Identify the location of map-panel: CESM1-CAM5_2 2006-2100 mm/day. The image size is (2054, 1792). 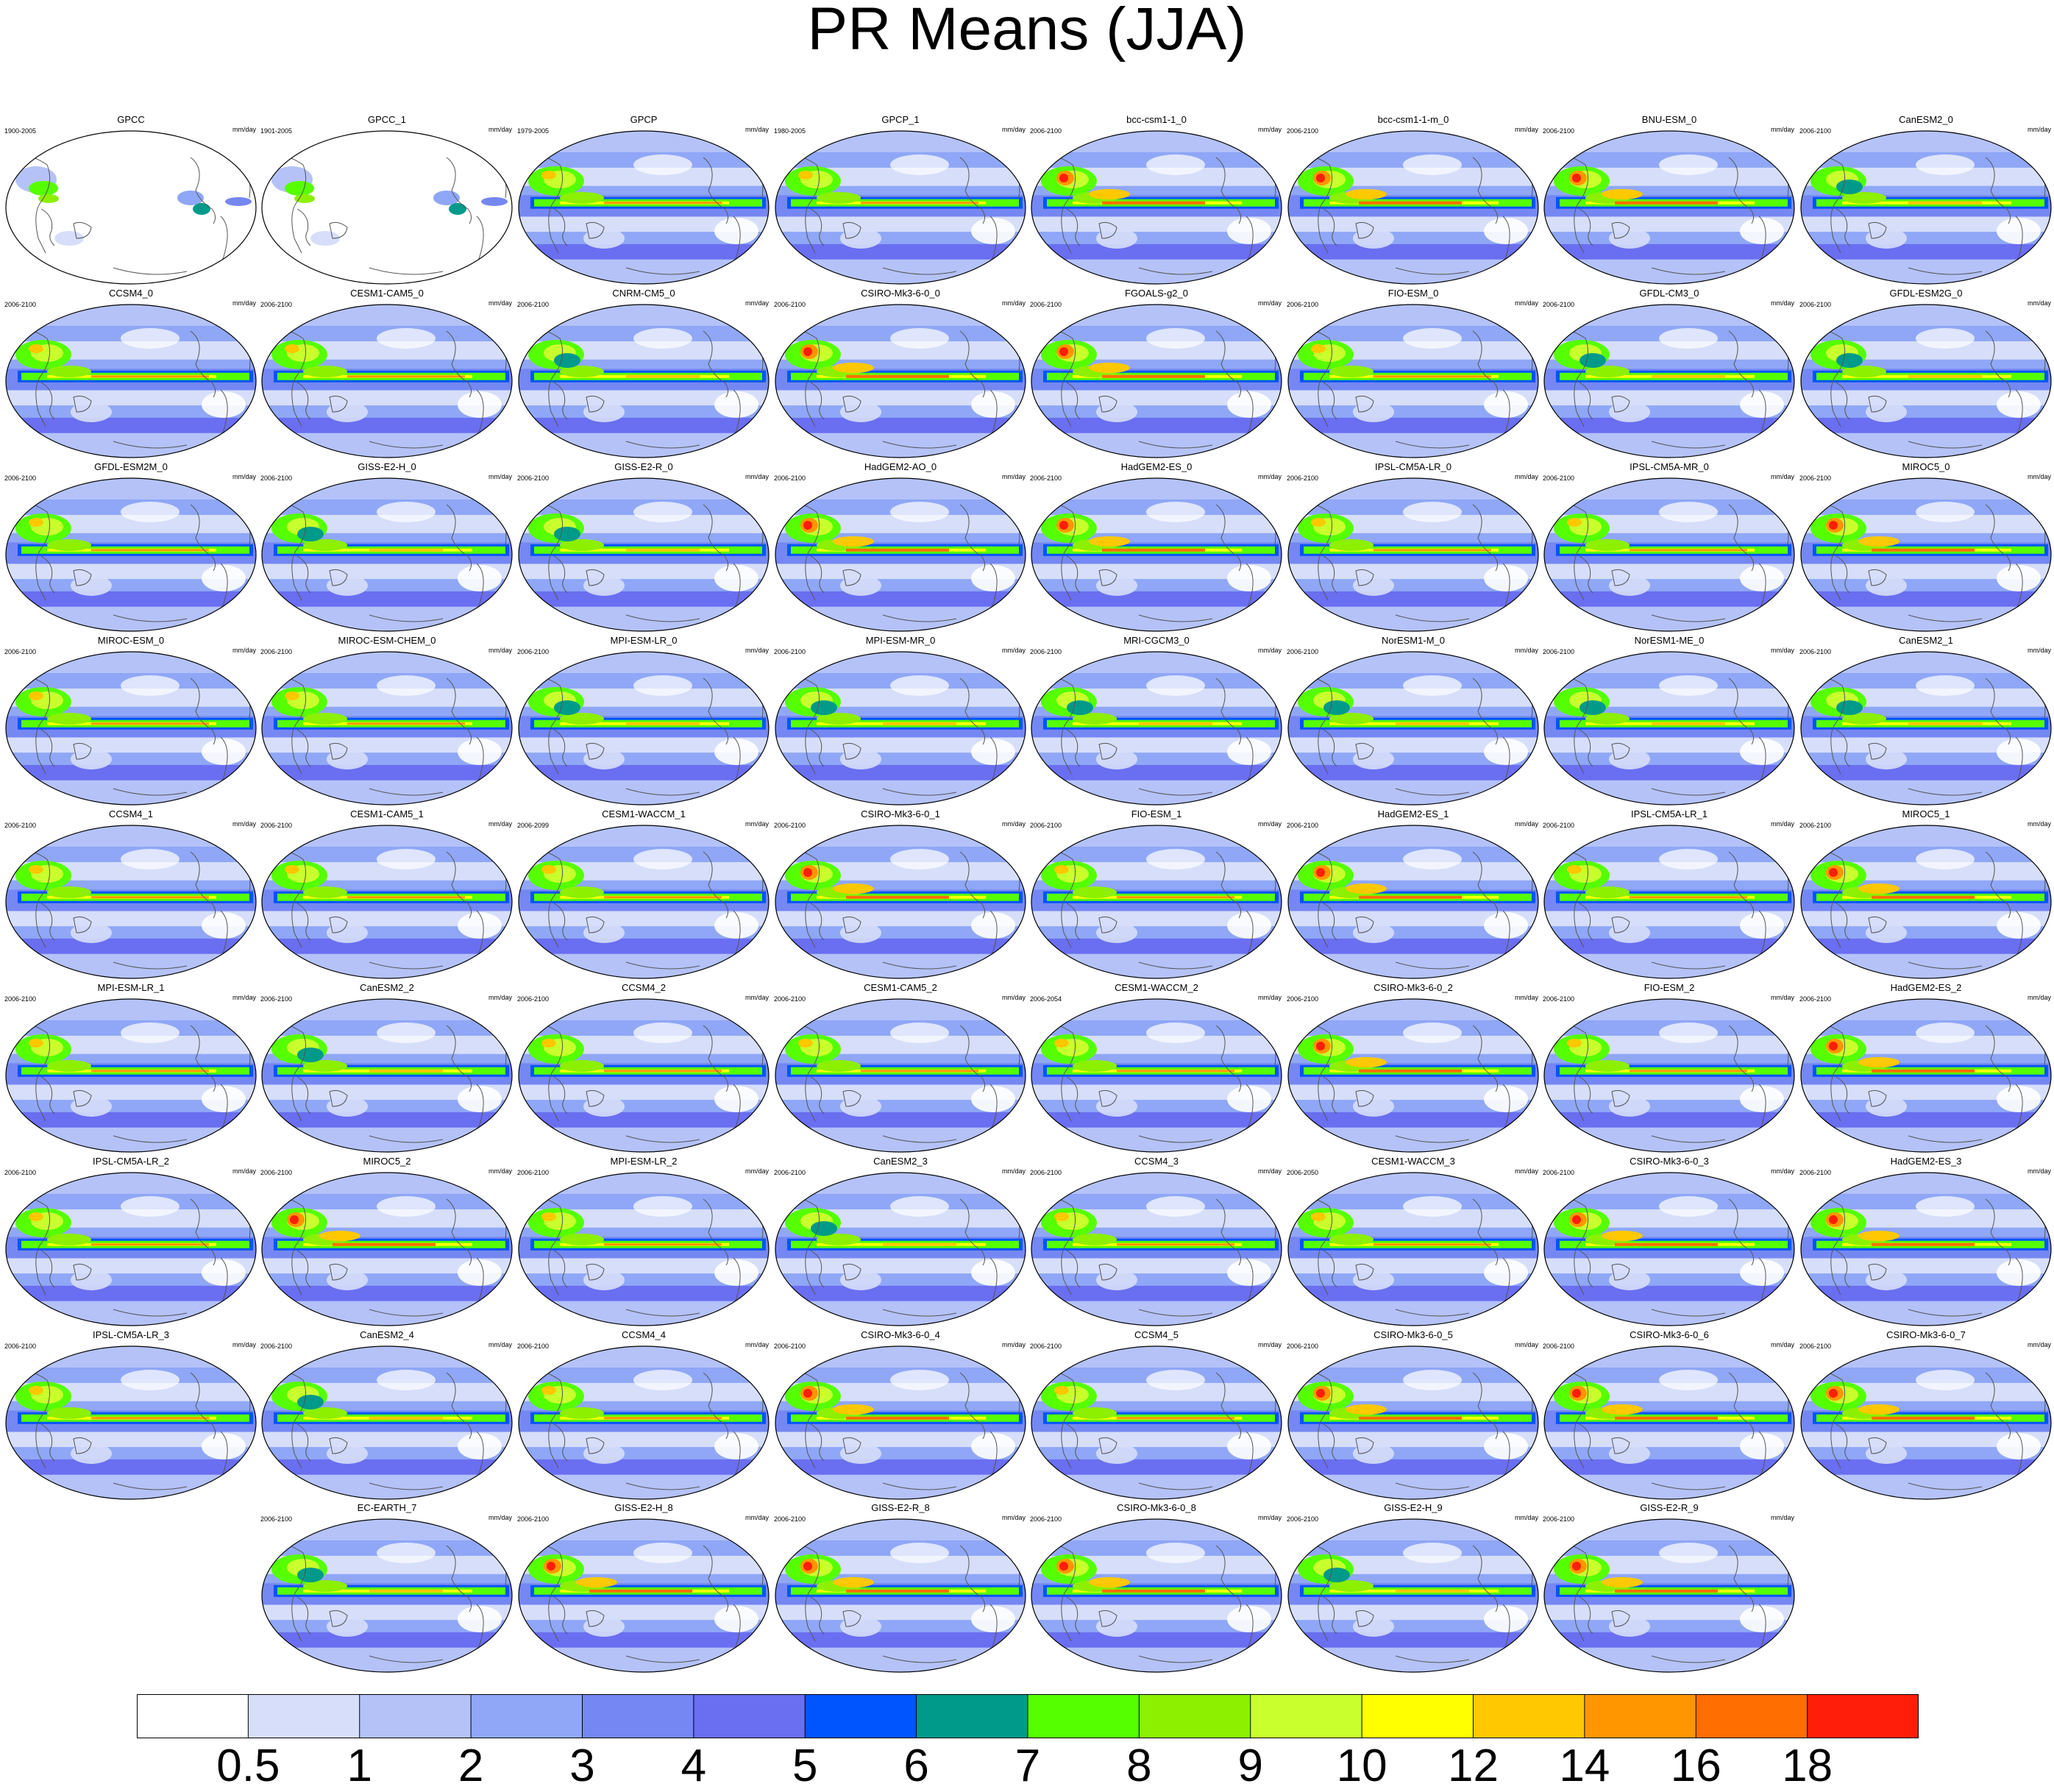
(900, 1069).